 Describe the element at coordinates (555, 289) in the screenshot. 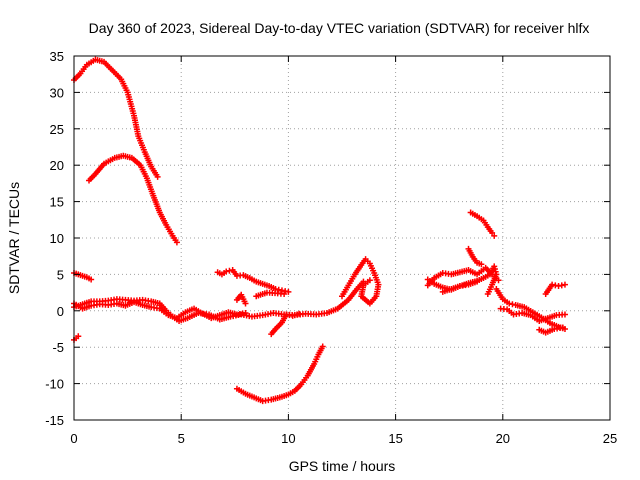

I see `series-arc-u` at that location.